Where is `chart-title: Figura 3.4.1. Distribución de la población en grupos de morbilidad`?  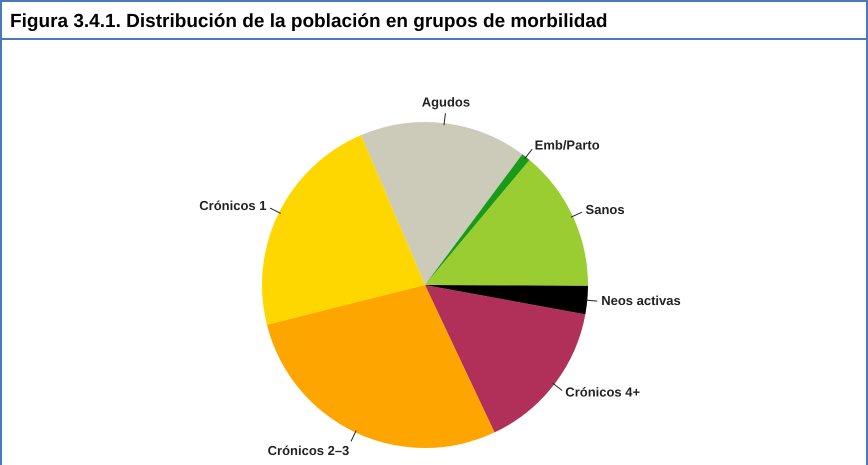
chart-title: Figura 3.4.1. Distribución de la población en grupos de morbilidad is located at coordinates (434, 20).